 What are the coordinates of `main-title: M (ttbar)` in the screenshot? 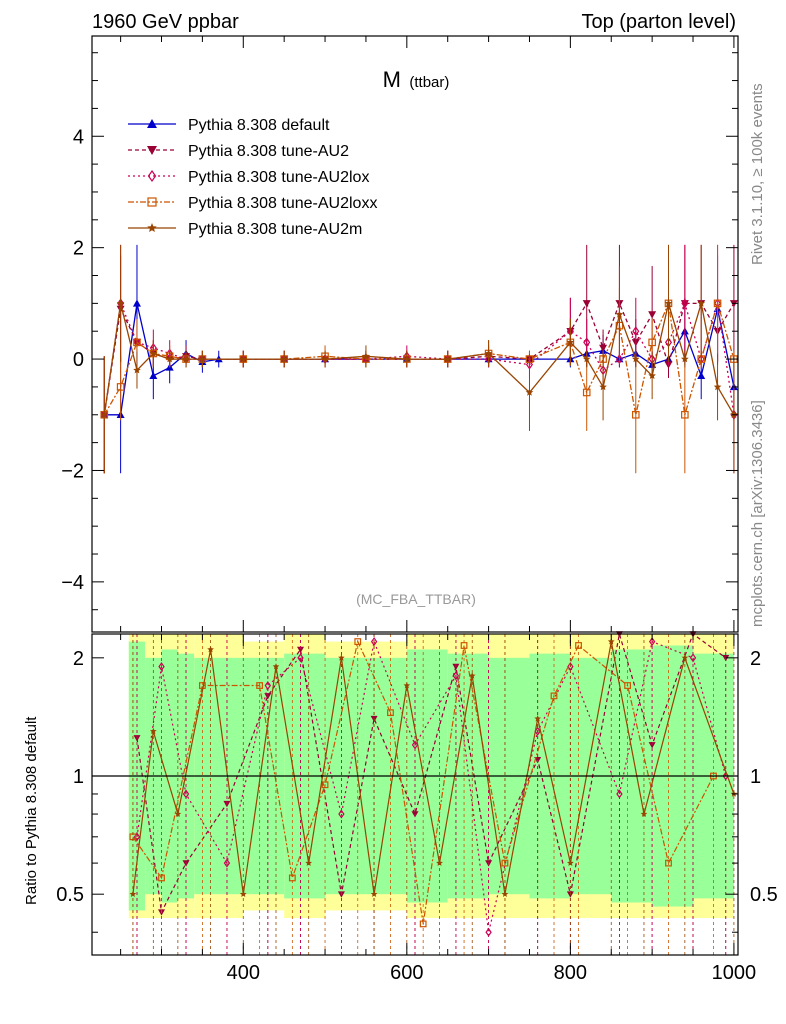 It's located at (416, 79).